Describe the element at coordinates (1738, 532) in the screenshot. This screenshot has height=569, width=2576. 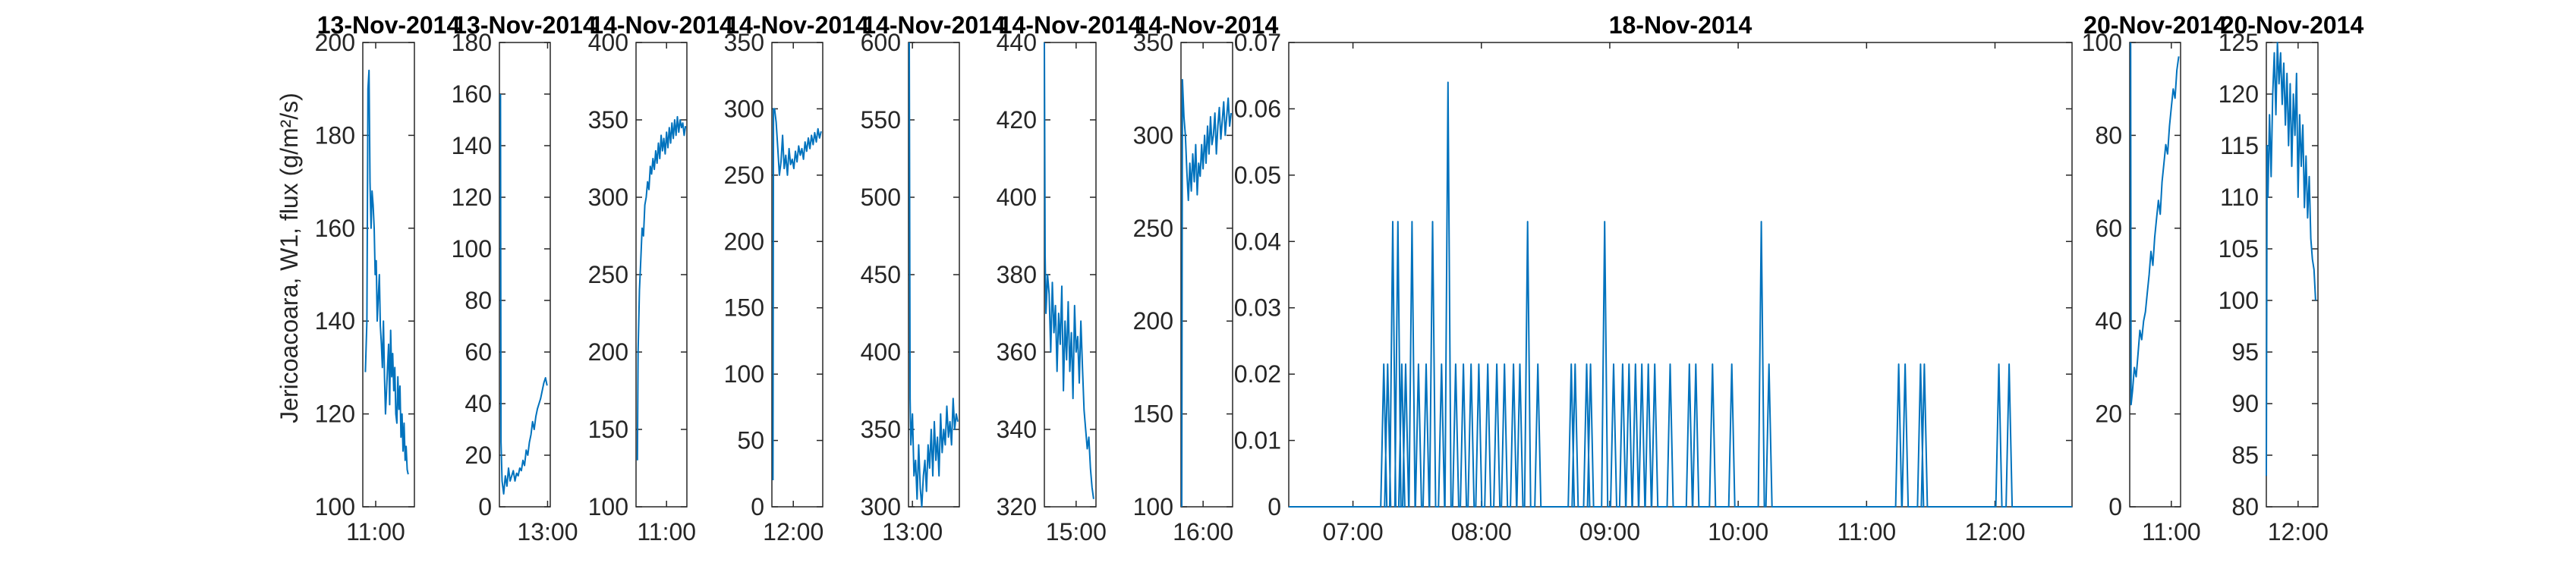
I see `x-tick-label: 10:00` at that location.